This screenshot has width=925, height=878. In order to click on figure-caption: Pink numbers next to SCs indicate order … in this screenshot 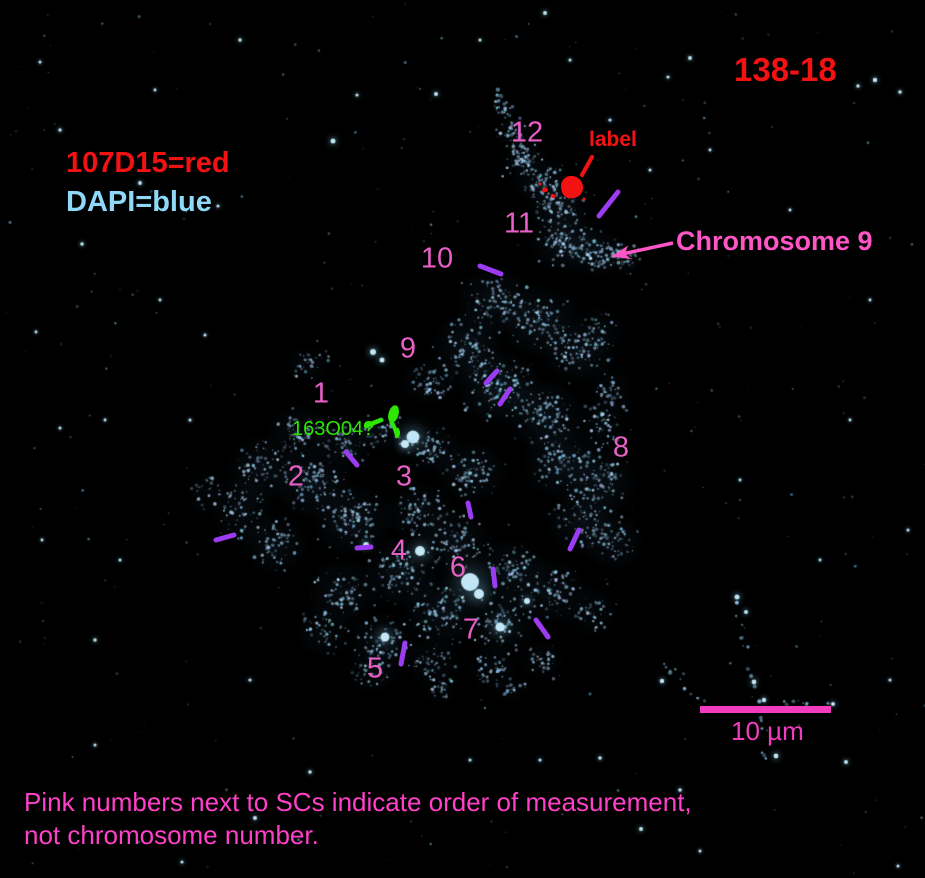, I will do `click(358, 819)`.